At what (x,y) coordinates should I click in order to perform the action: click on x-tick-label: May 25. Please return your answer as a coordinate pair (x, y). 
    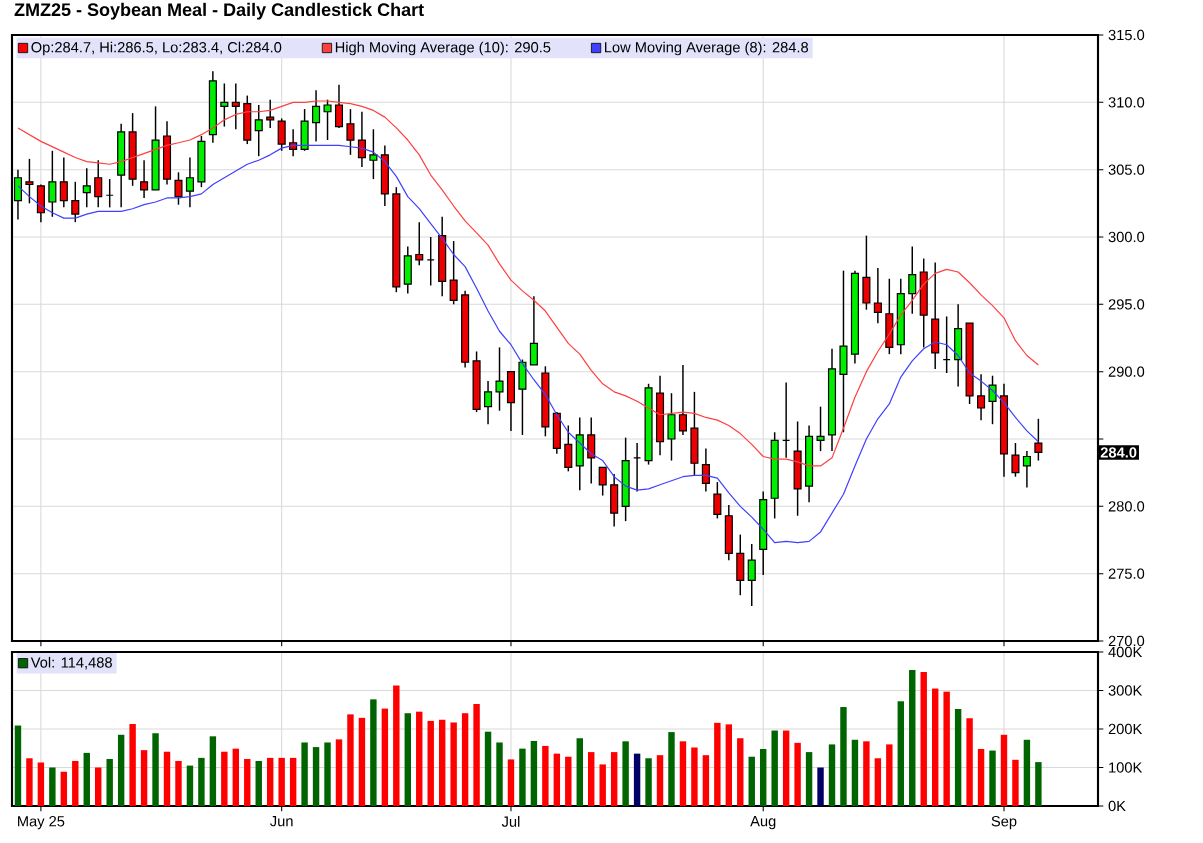
    Looking at the image, I should click on (41, 823).